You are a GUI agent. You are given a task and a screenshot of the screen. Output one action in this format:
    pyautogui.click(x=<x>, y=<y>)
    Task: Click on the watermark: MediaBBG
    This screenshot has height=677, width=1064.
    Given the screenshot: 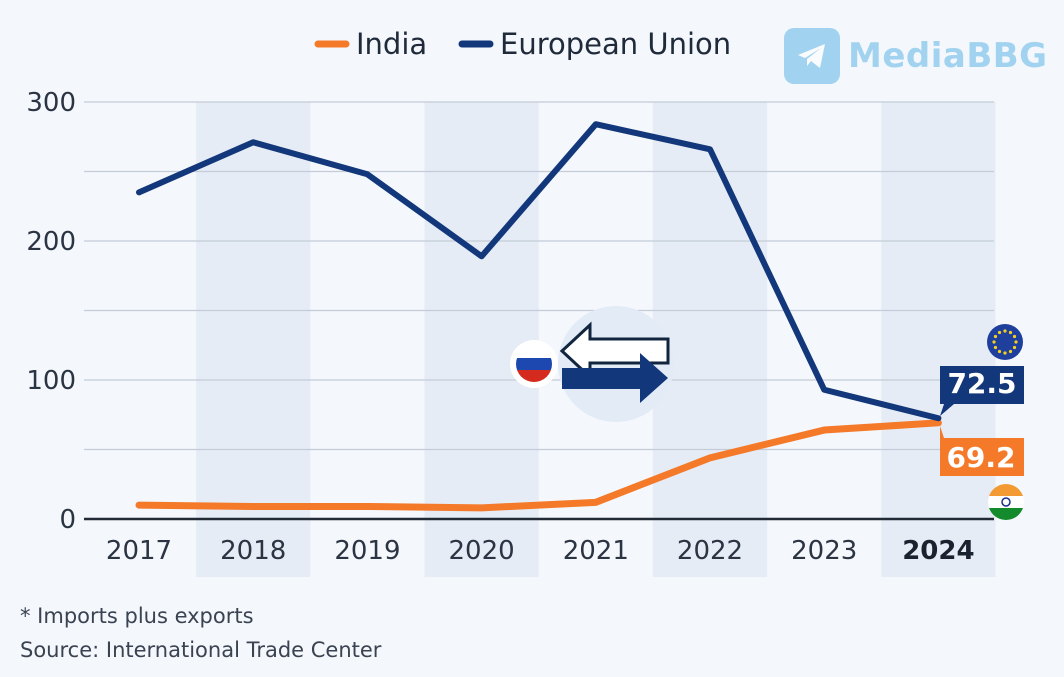 What is the action you would take?
    pyautogui.click(x=916, y=56)
    